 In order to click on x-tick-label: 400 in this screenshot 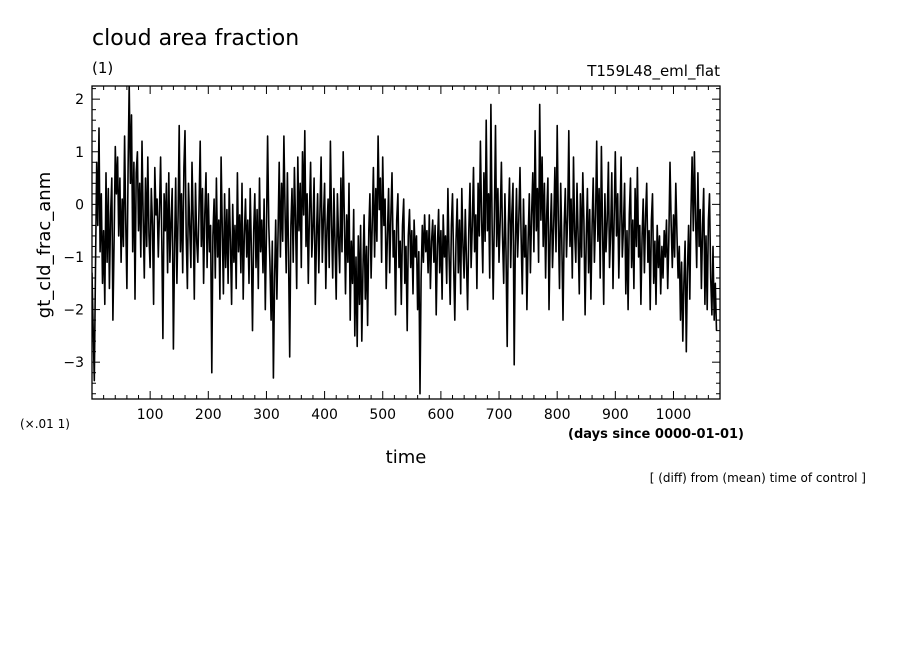, I will do `click(324, 415)`.